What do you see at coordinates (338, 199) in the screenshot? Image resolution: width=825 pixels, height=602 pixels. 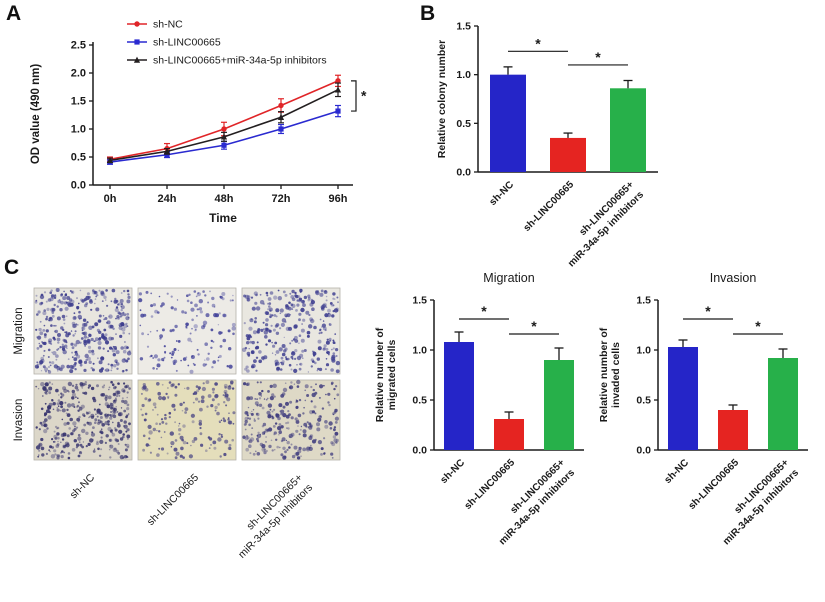 I see `svg-text: 96h` at bounding box center [338, 199].